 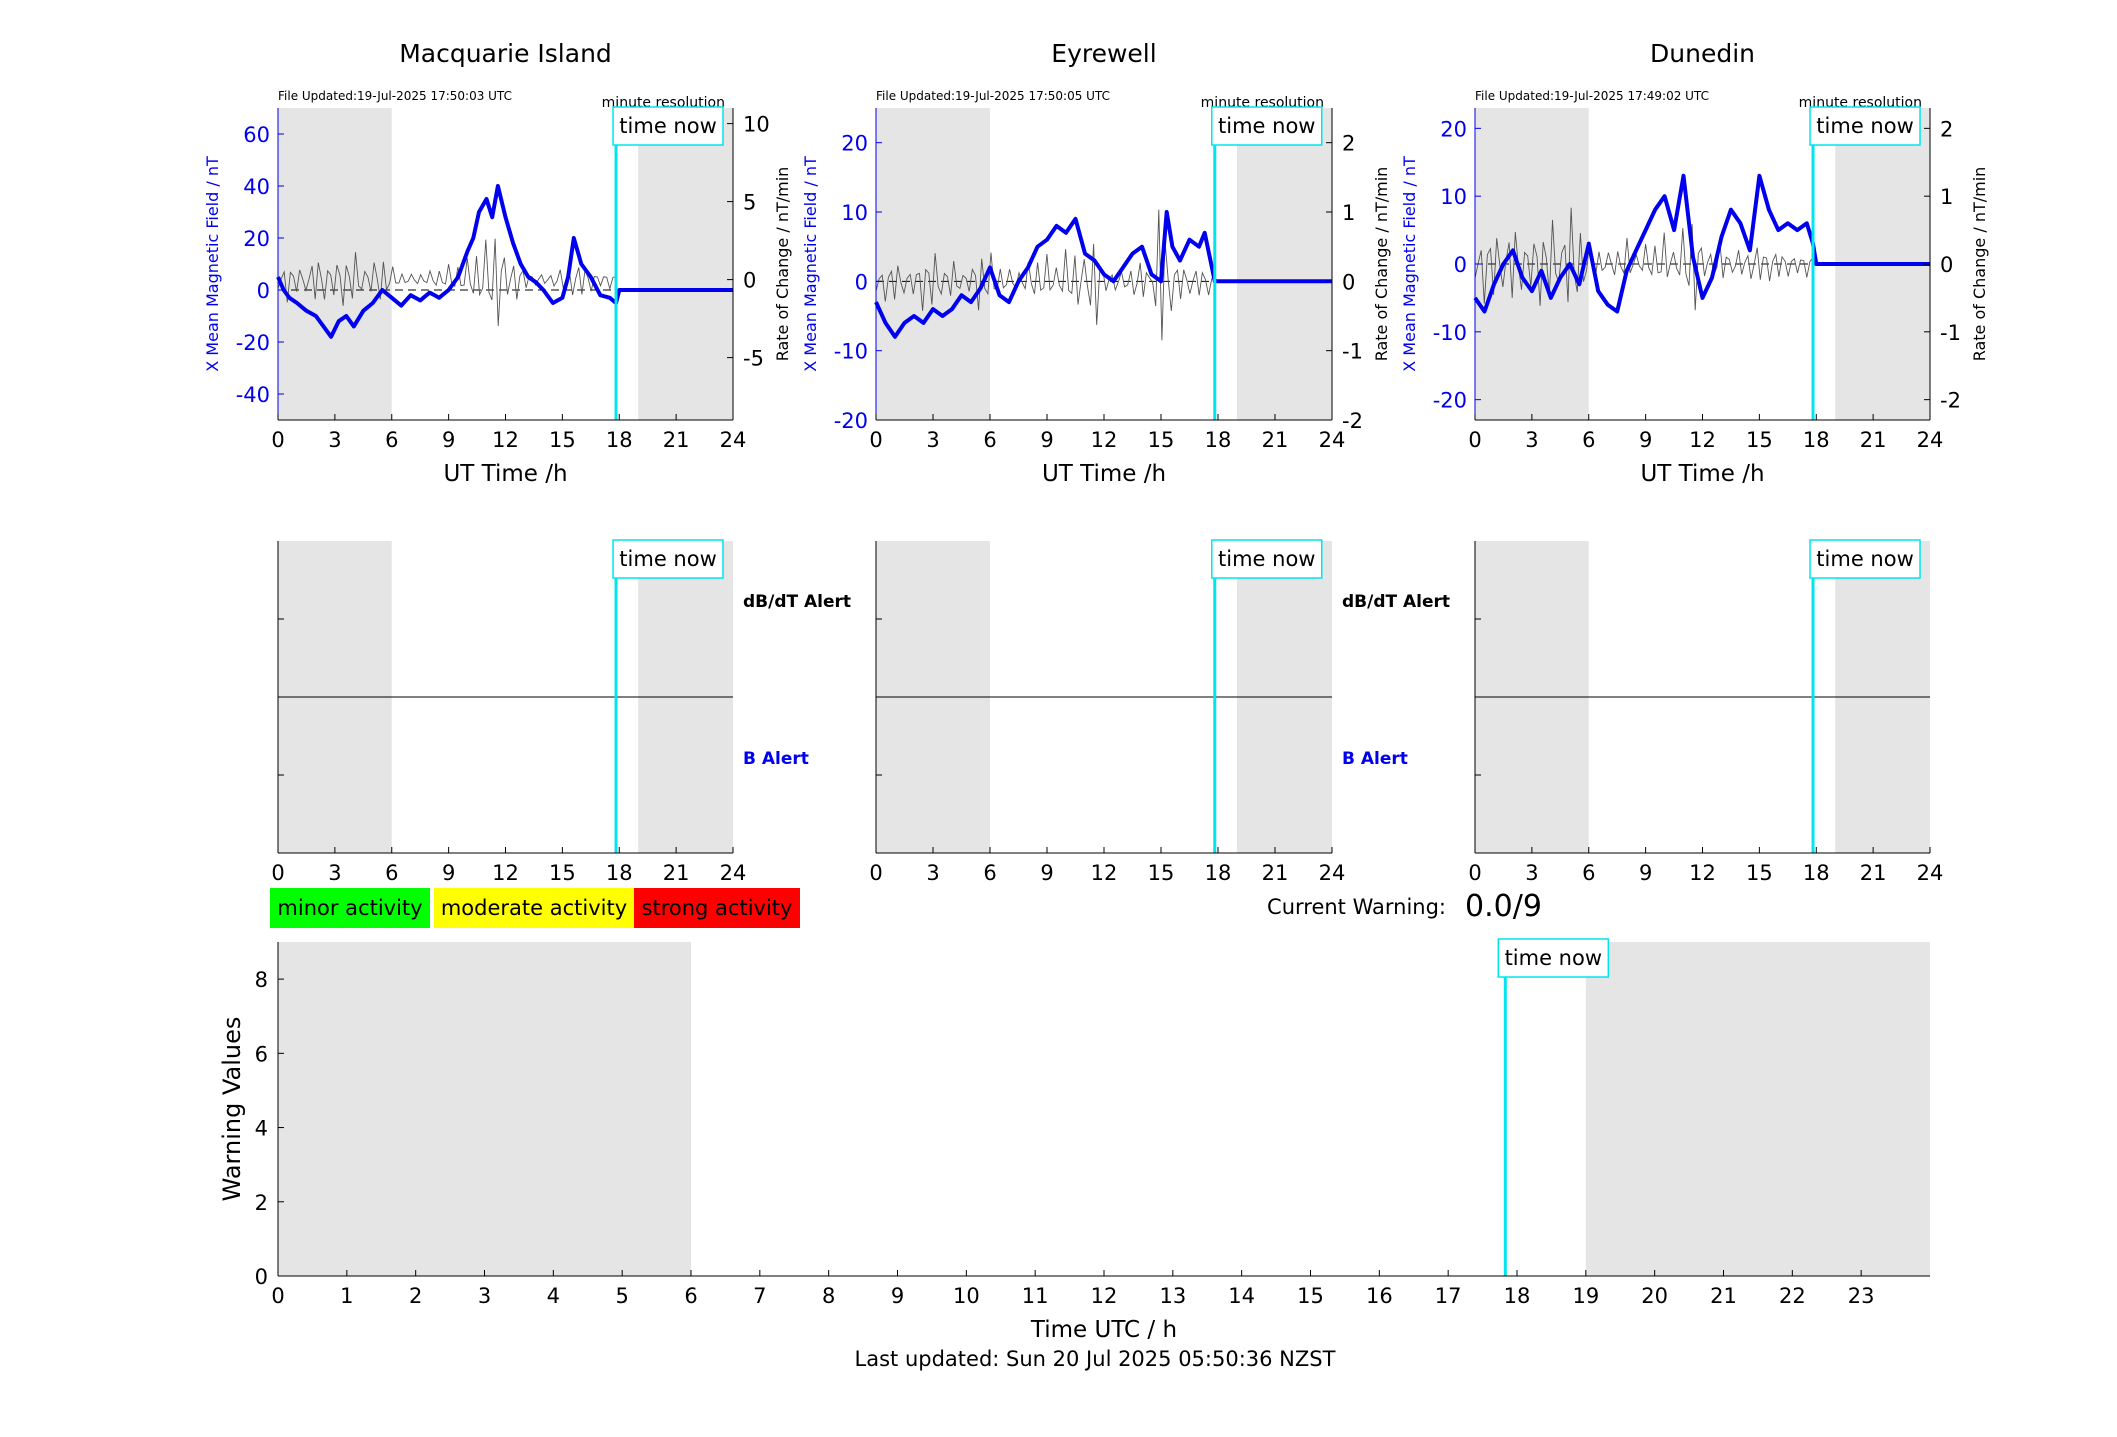 What do you see at coordinates (1644, 259) in the screenshot?
I see `station-3-rate-of-change-series` at bounding box center [1644, 259].